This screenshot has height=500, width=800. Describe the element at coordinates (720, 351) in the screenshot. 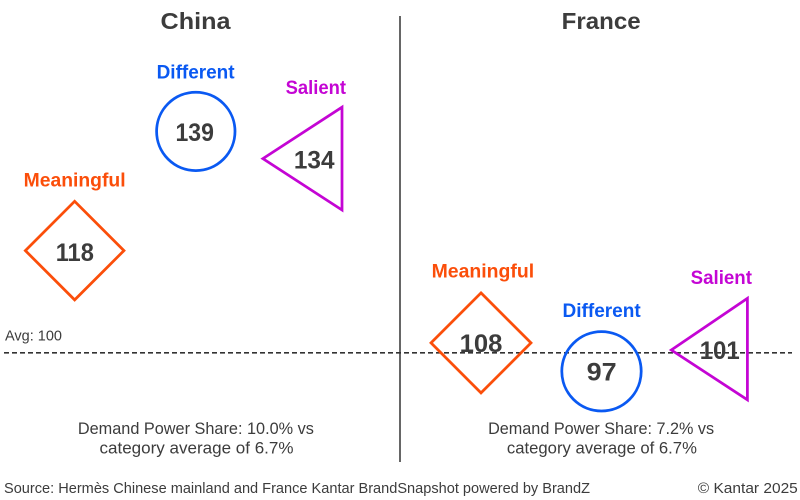

I see `svg-text: 101` at that location.